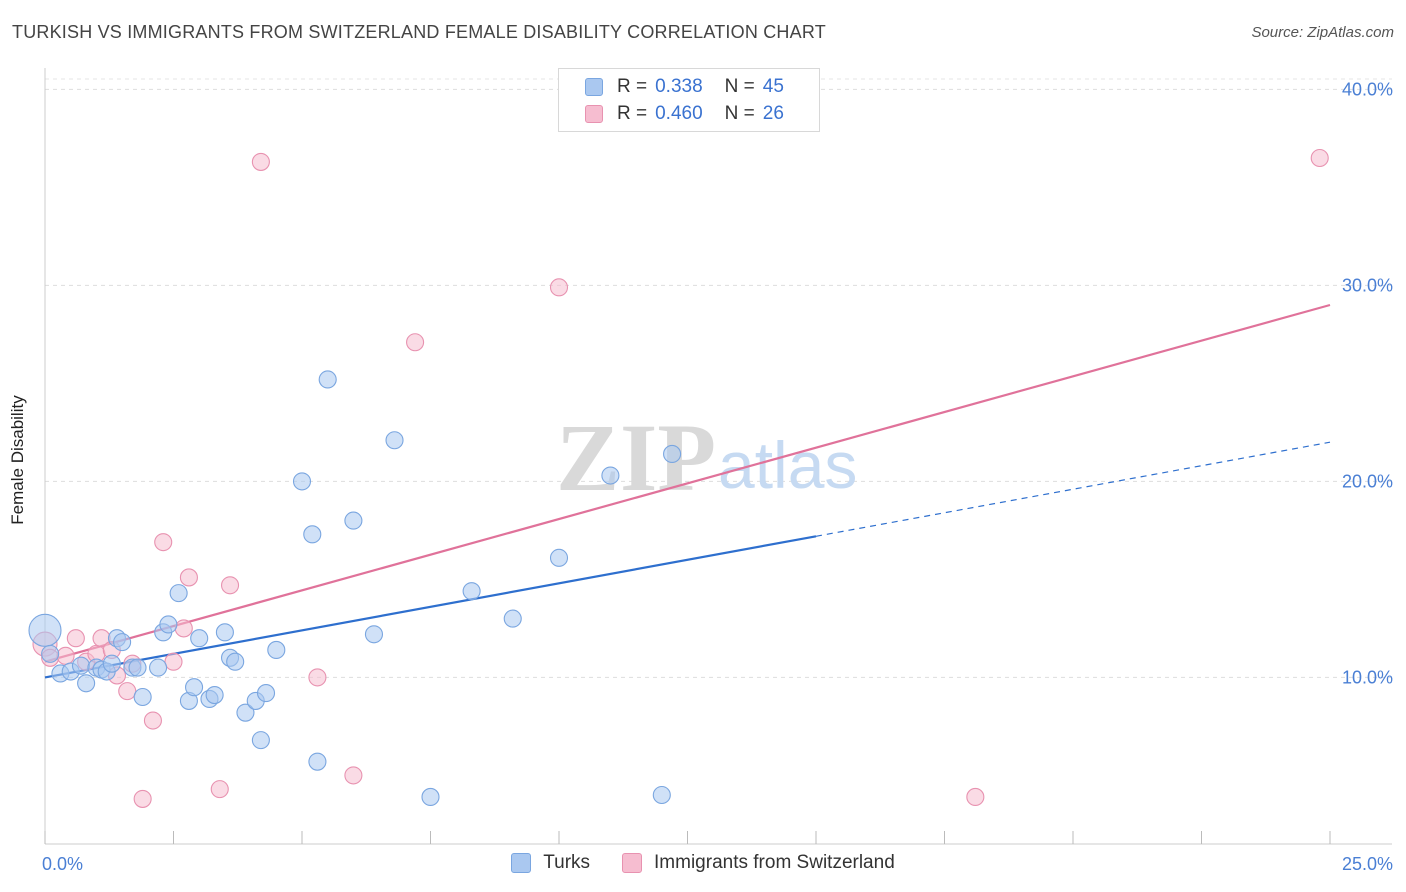 The width and height of the screenshot is (1406, 892). Describe the element at coordinates (1367, 285) in the screenshot. I see `y-tick-label: 30.0%` at that location.